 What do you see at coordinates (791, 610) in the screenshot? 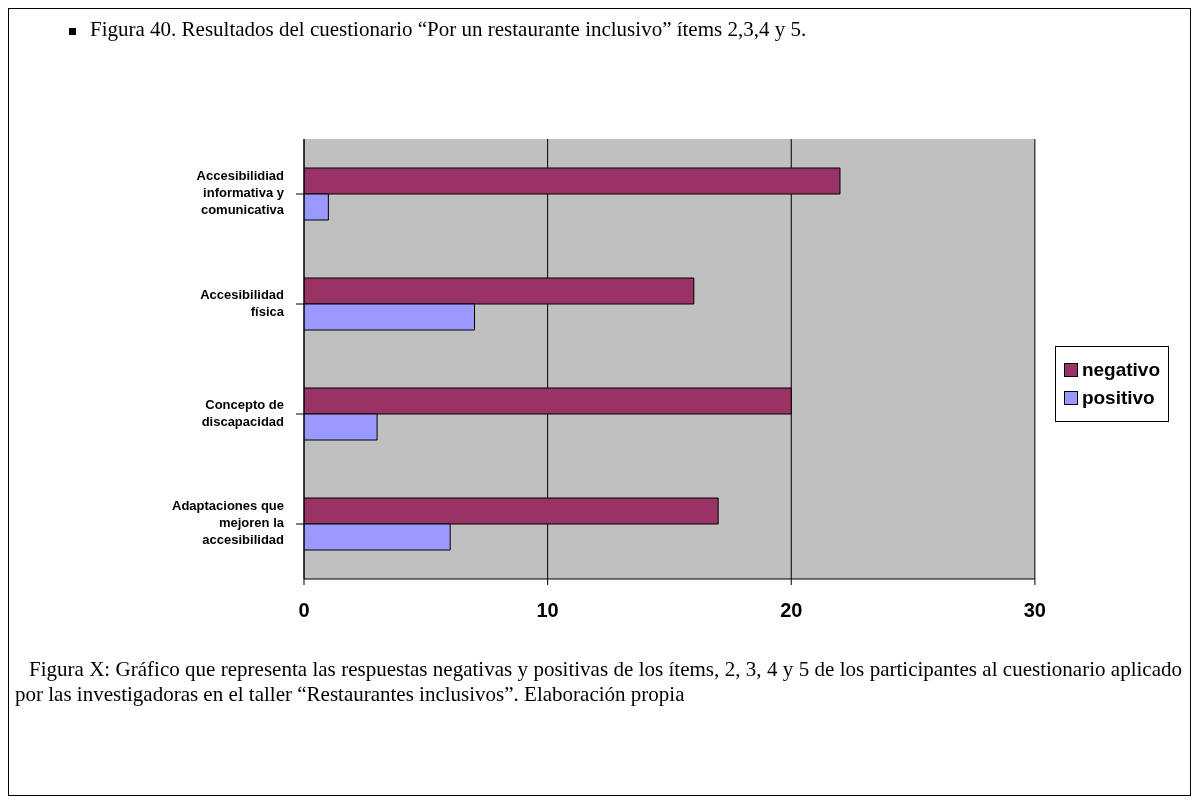
I see `x-tick-label: 20` at bounding box center [791, 610].